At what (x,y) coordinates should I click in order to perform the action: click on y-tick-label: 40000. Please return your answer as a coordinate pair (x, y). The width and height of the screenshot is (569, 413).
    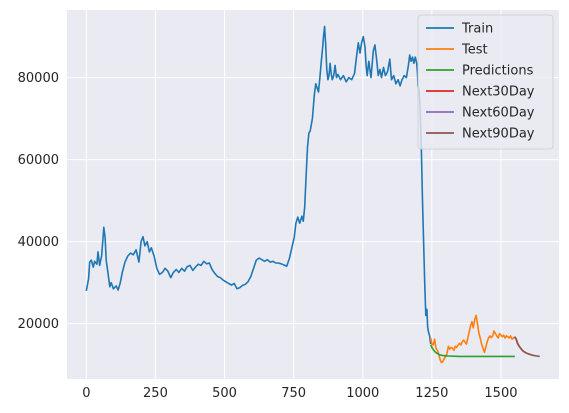
    Looking at the image, I should click on (38, 242).